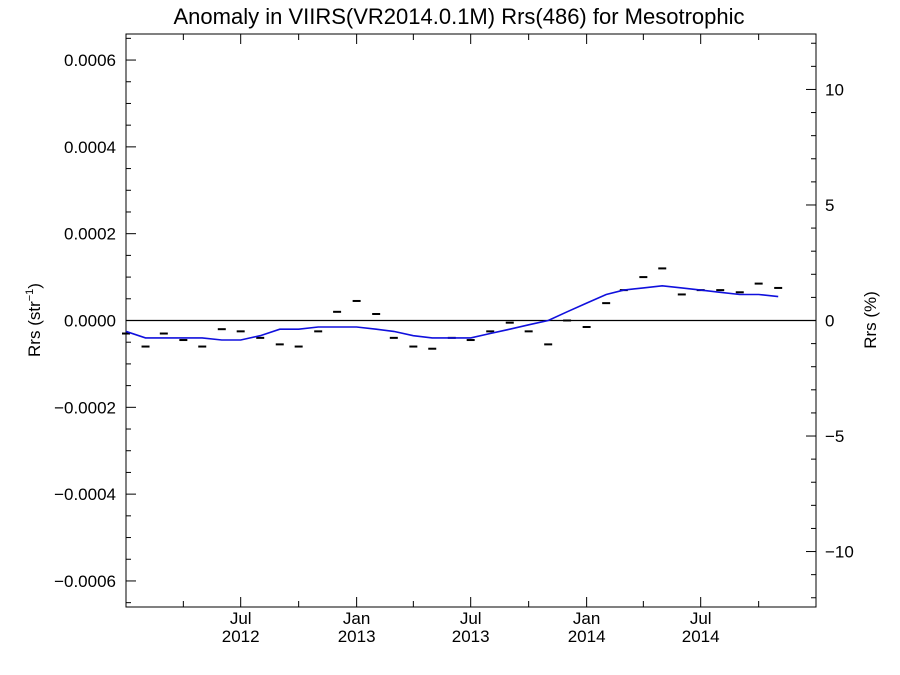 This screenshot has width=900, height=675. Describe the element at coordinates (834, 436) in the screenshot. I see `y2-tick-label: −5` at that location.